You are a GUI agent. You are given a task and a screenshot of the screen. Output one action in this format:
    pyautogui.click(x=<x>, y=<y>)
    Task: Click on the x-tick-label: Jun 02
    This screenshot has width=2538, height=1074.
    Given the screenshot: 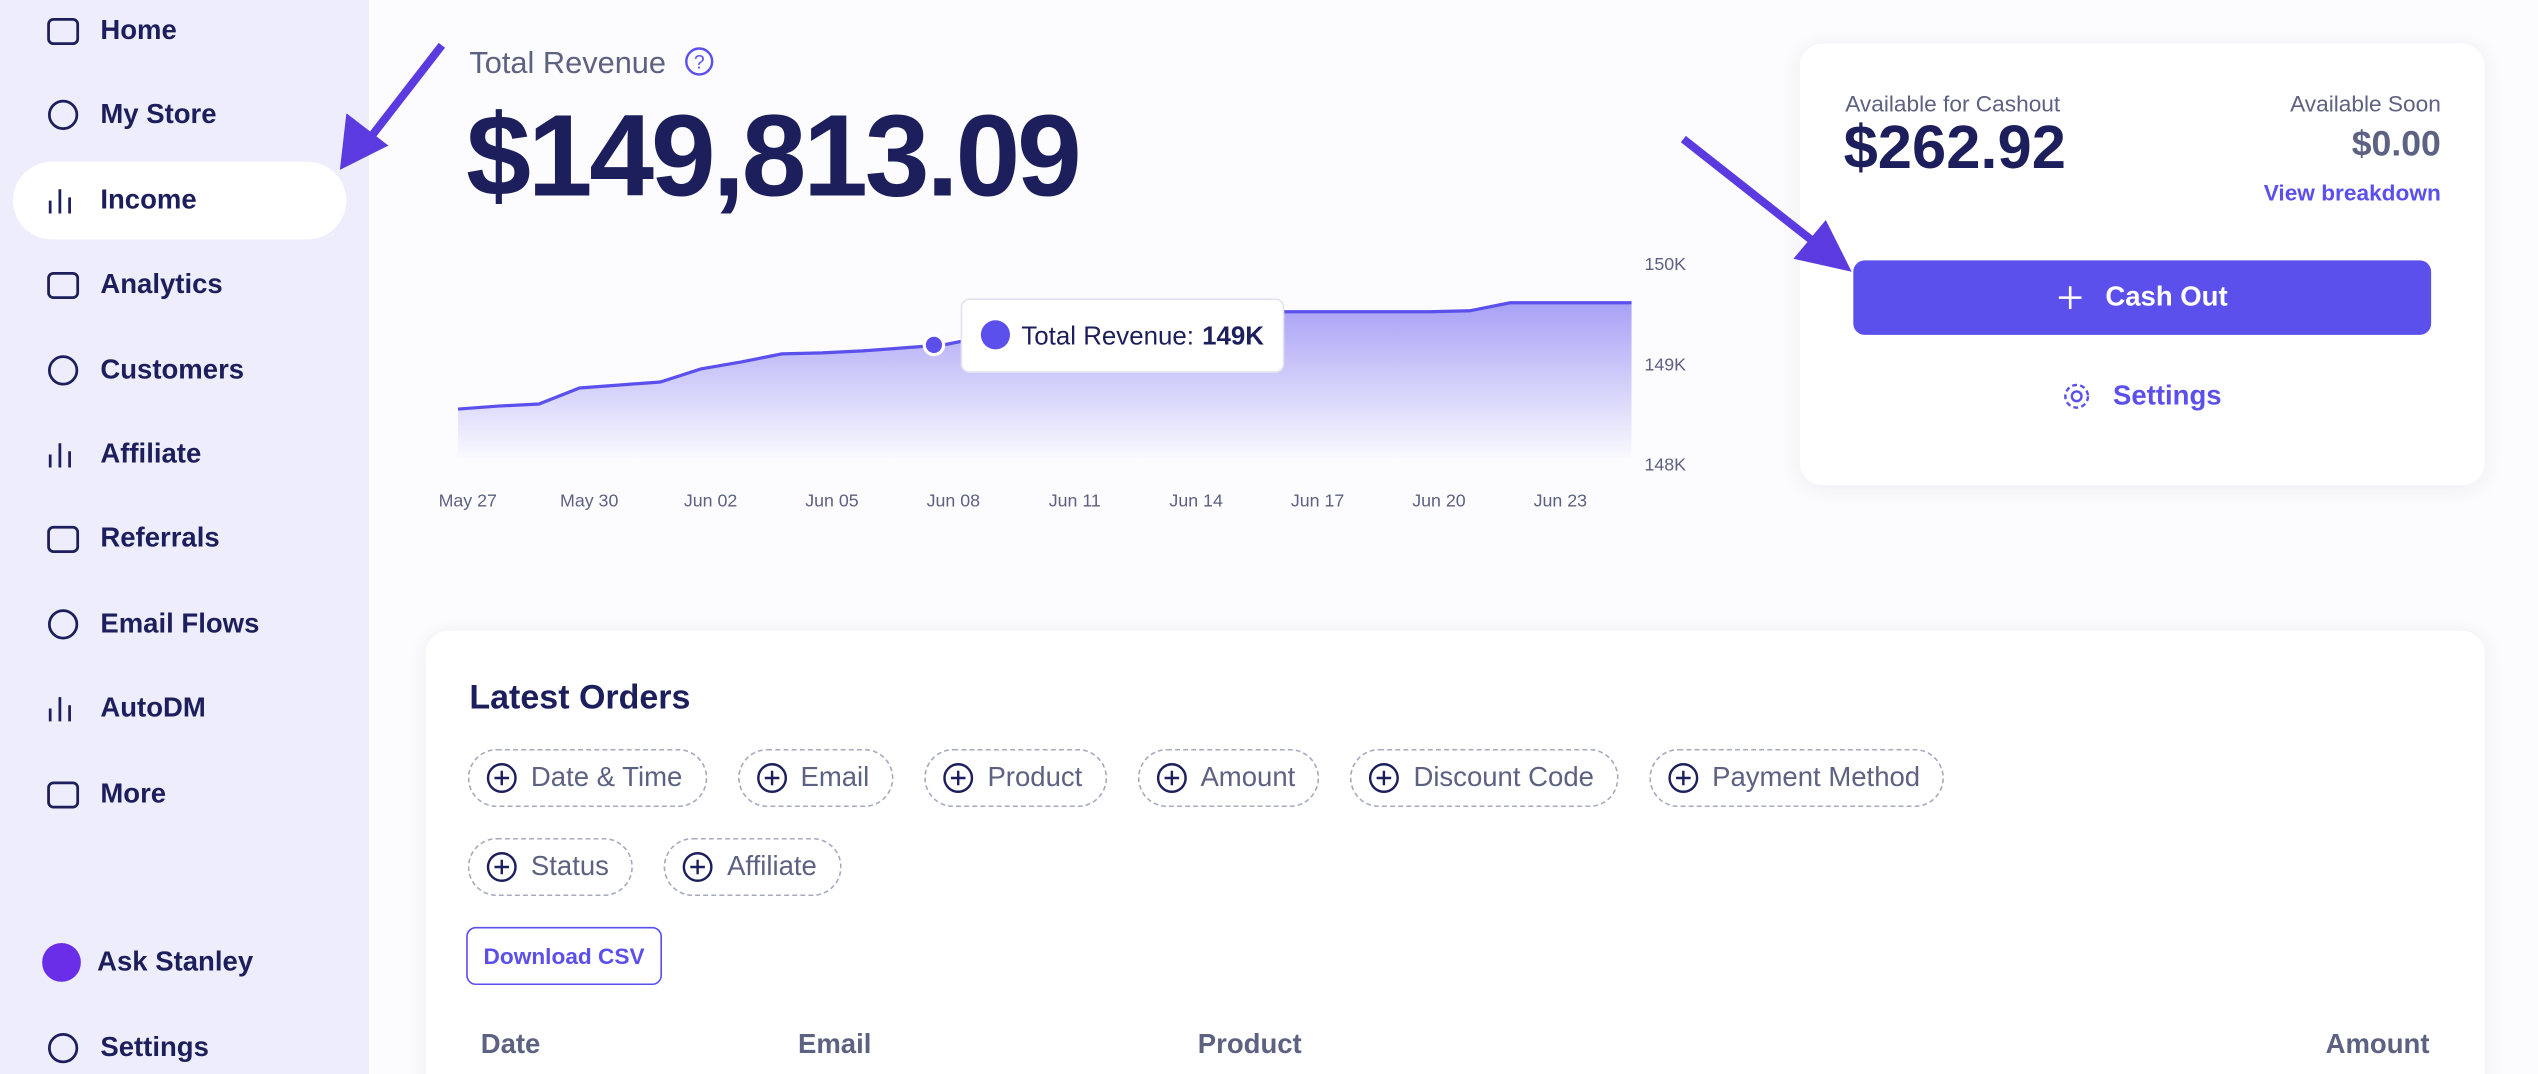 What is the action you would take?
    pyautogui.click(x=710, y=500)
    